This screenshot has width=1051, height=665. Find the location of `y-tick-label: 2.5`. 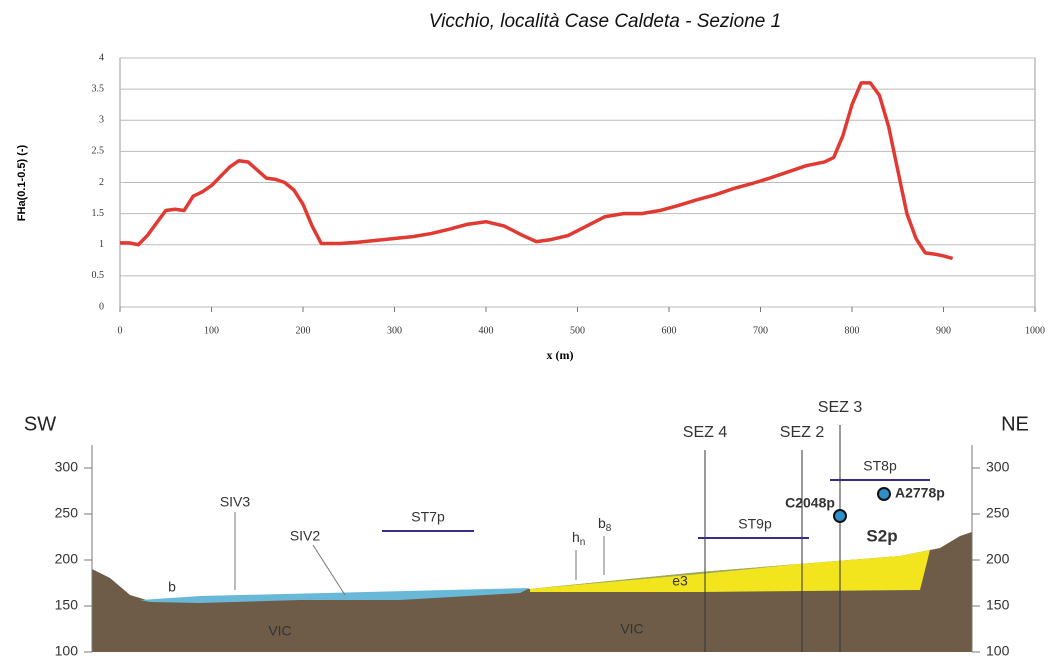

y-tick-label: 2.5 is located at coordinates (98, 151).